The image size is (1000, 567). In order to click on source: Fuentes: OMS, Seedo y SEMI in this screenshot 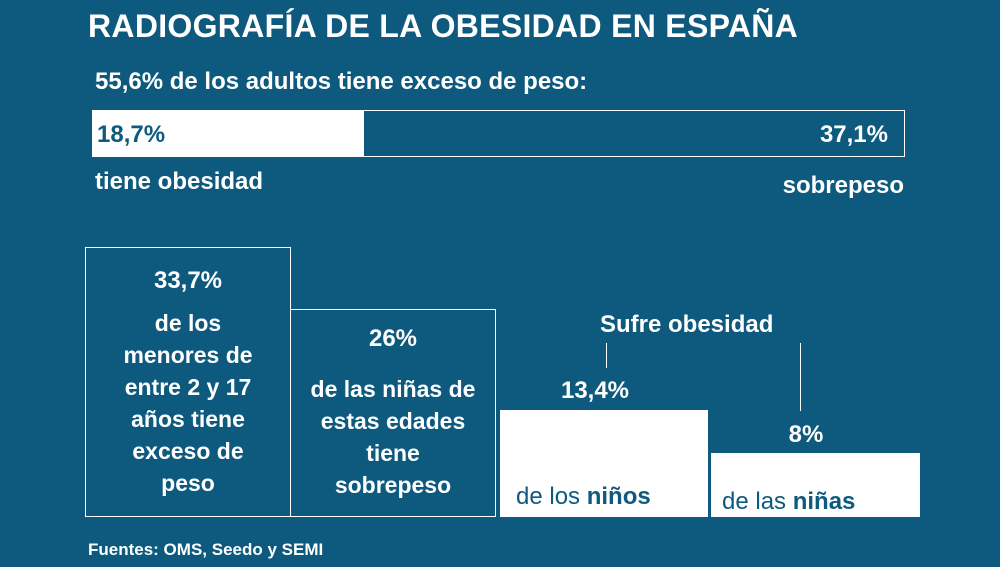, I will do `click(206, 549)`.